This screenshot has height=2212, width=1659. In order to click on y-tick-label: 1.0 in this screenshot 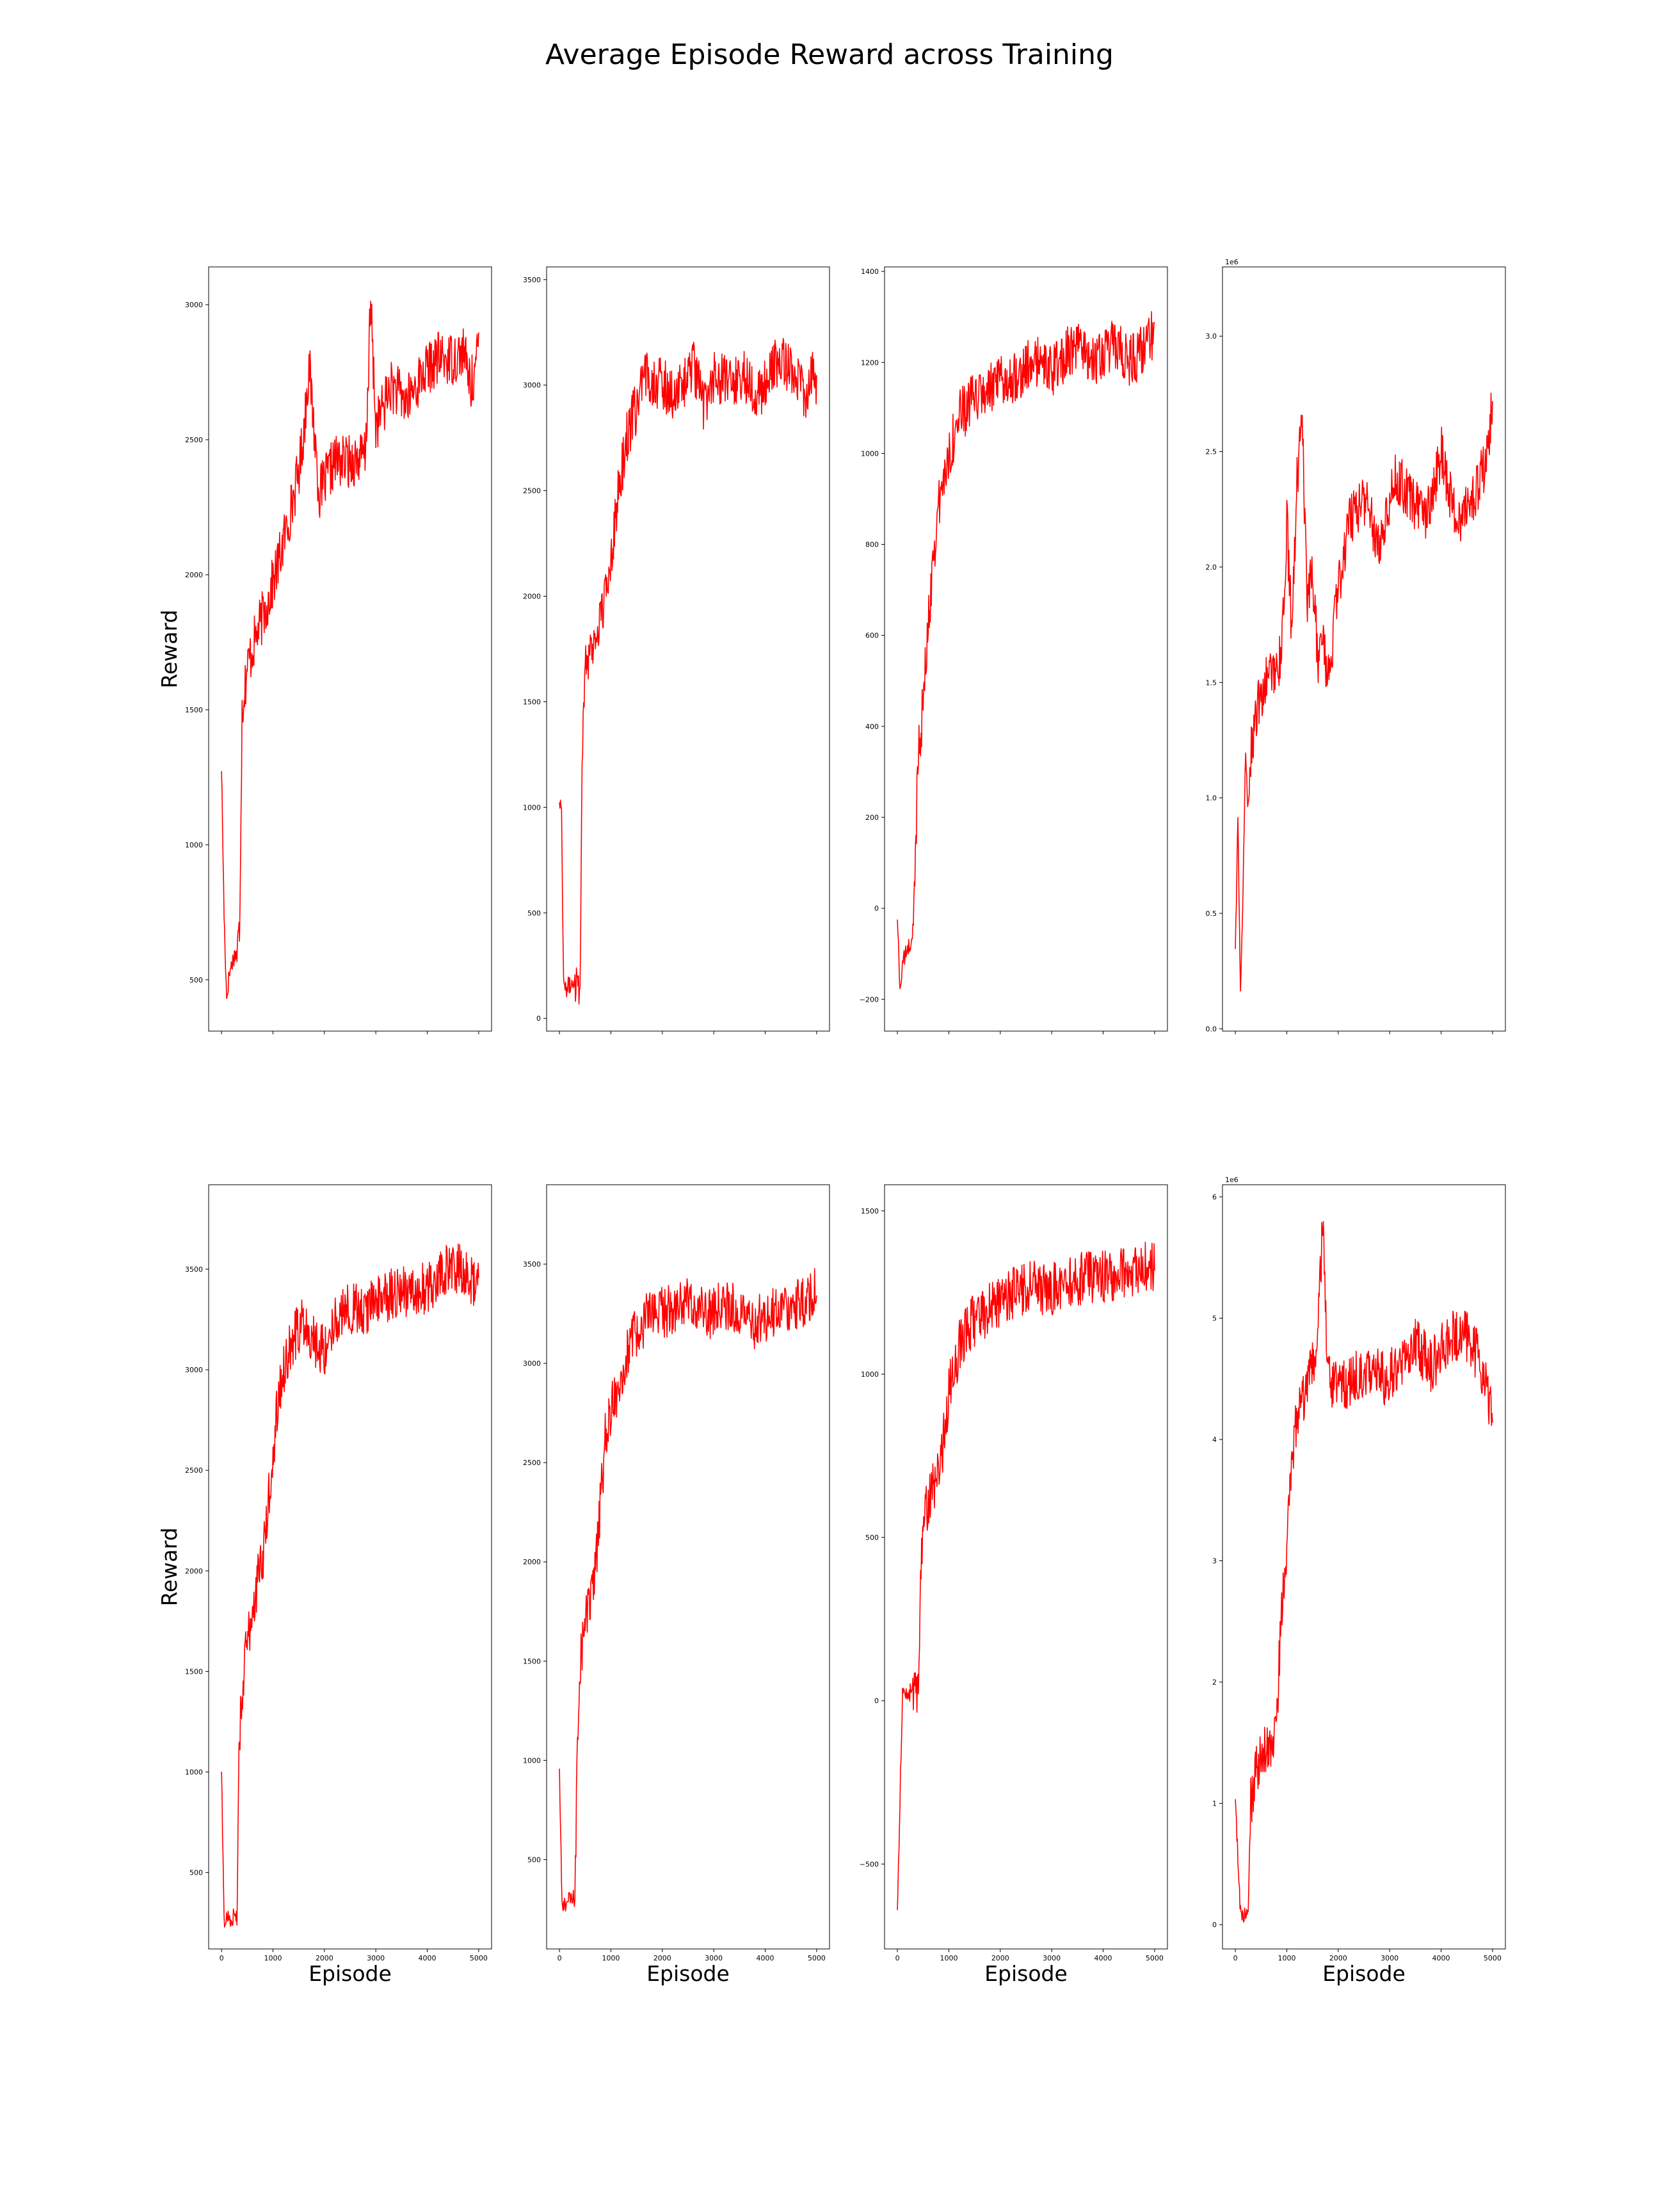, I will do `click(1211, 798)`.